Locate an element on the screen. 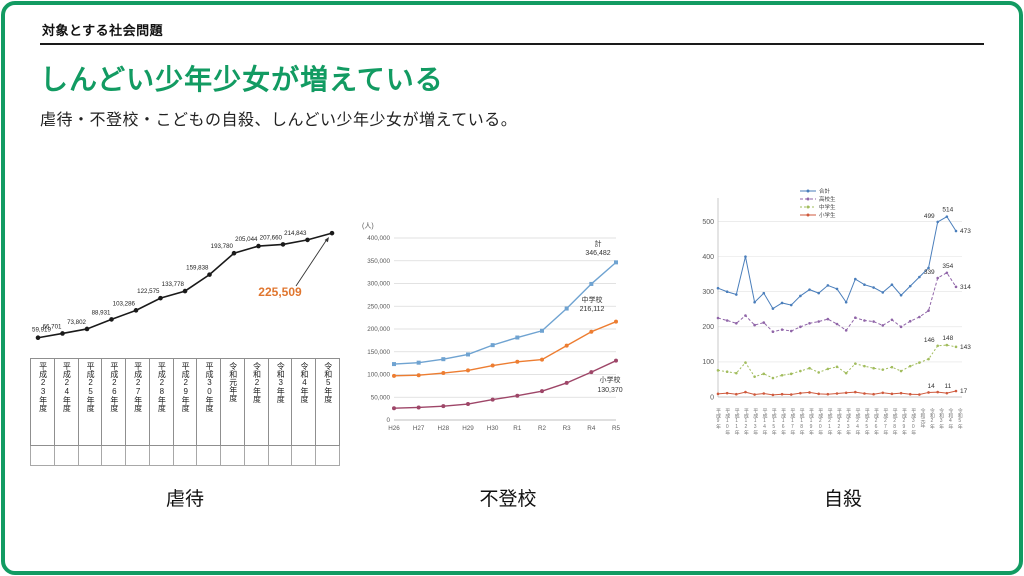 The width and height of the screenshot is (1024, 576). abuse-x-label: 平成30年度 is located at coordinates (209, 402).